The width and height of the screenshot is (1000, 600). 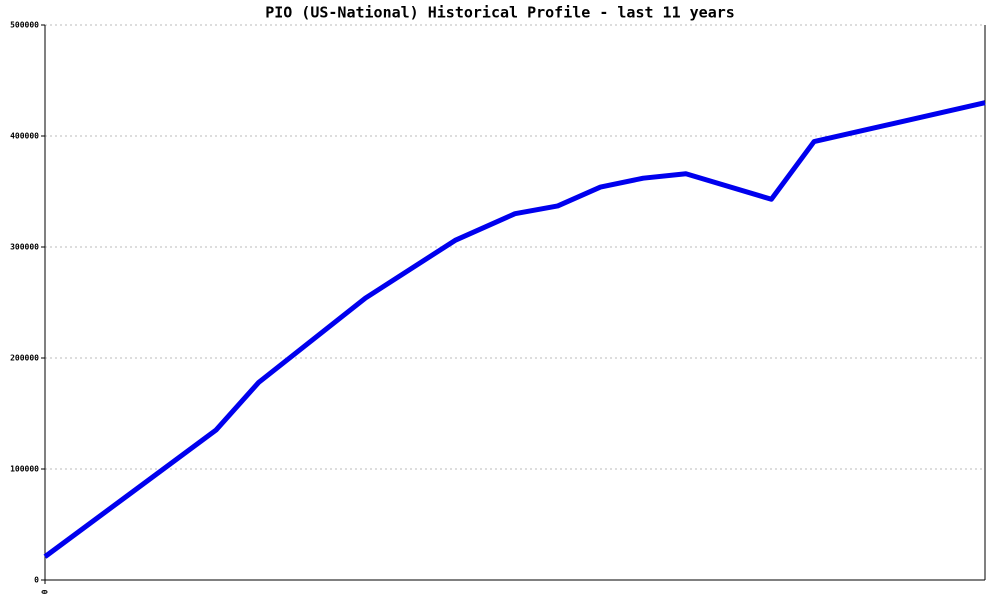 I want to click on y-tick-label: 100000, so click(x=24, y=469).